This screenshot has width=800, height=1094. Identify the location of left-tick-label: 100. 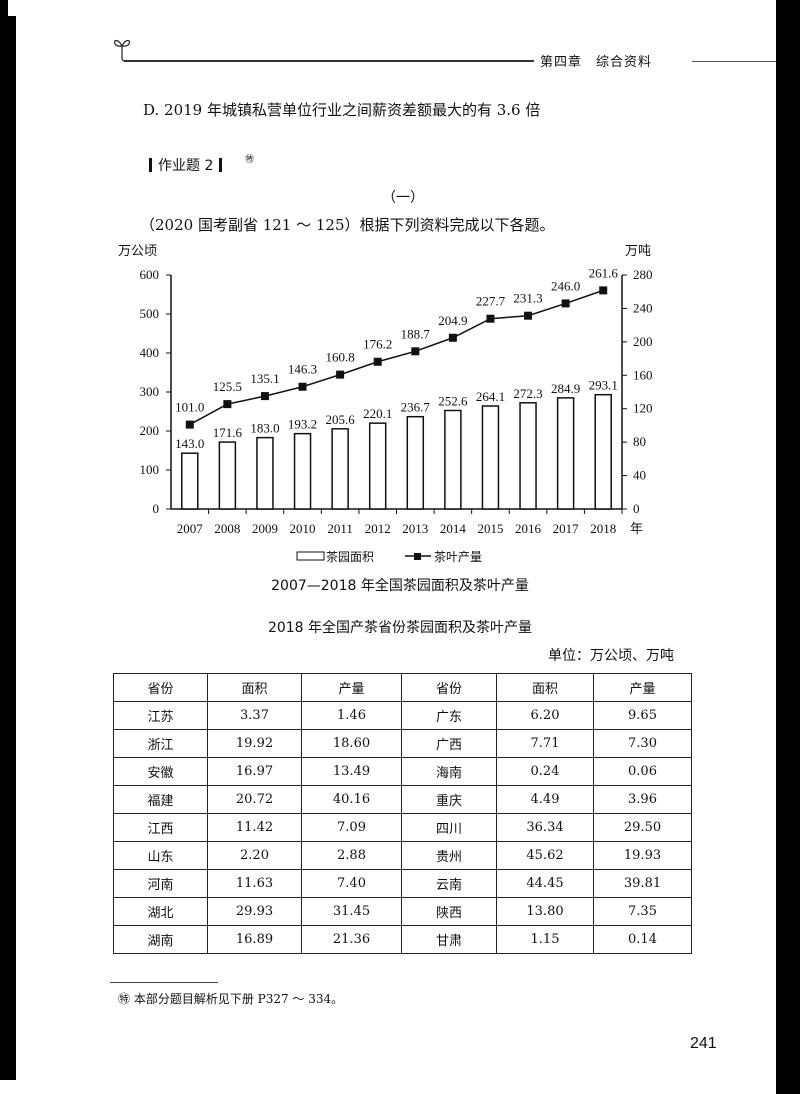
(150, 469).